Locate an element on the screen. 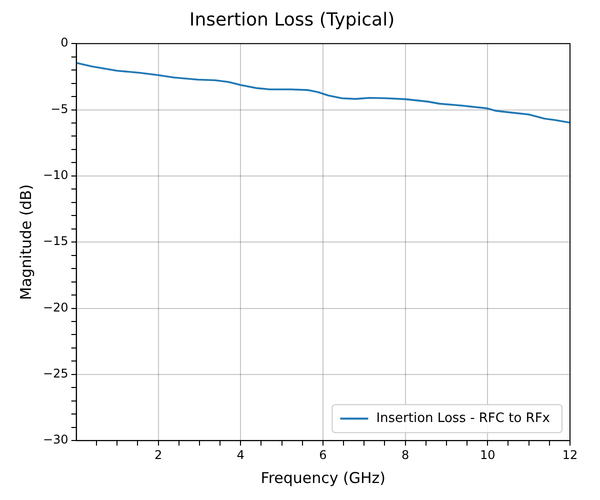 This screenshot has height=500, width=600. x-tick-label: 12 is located at coordinates (570, 455).